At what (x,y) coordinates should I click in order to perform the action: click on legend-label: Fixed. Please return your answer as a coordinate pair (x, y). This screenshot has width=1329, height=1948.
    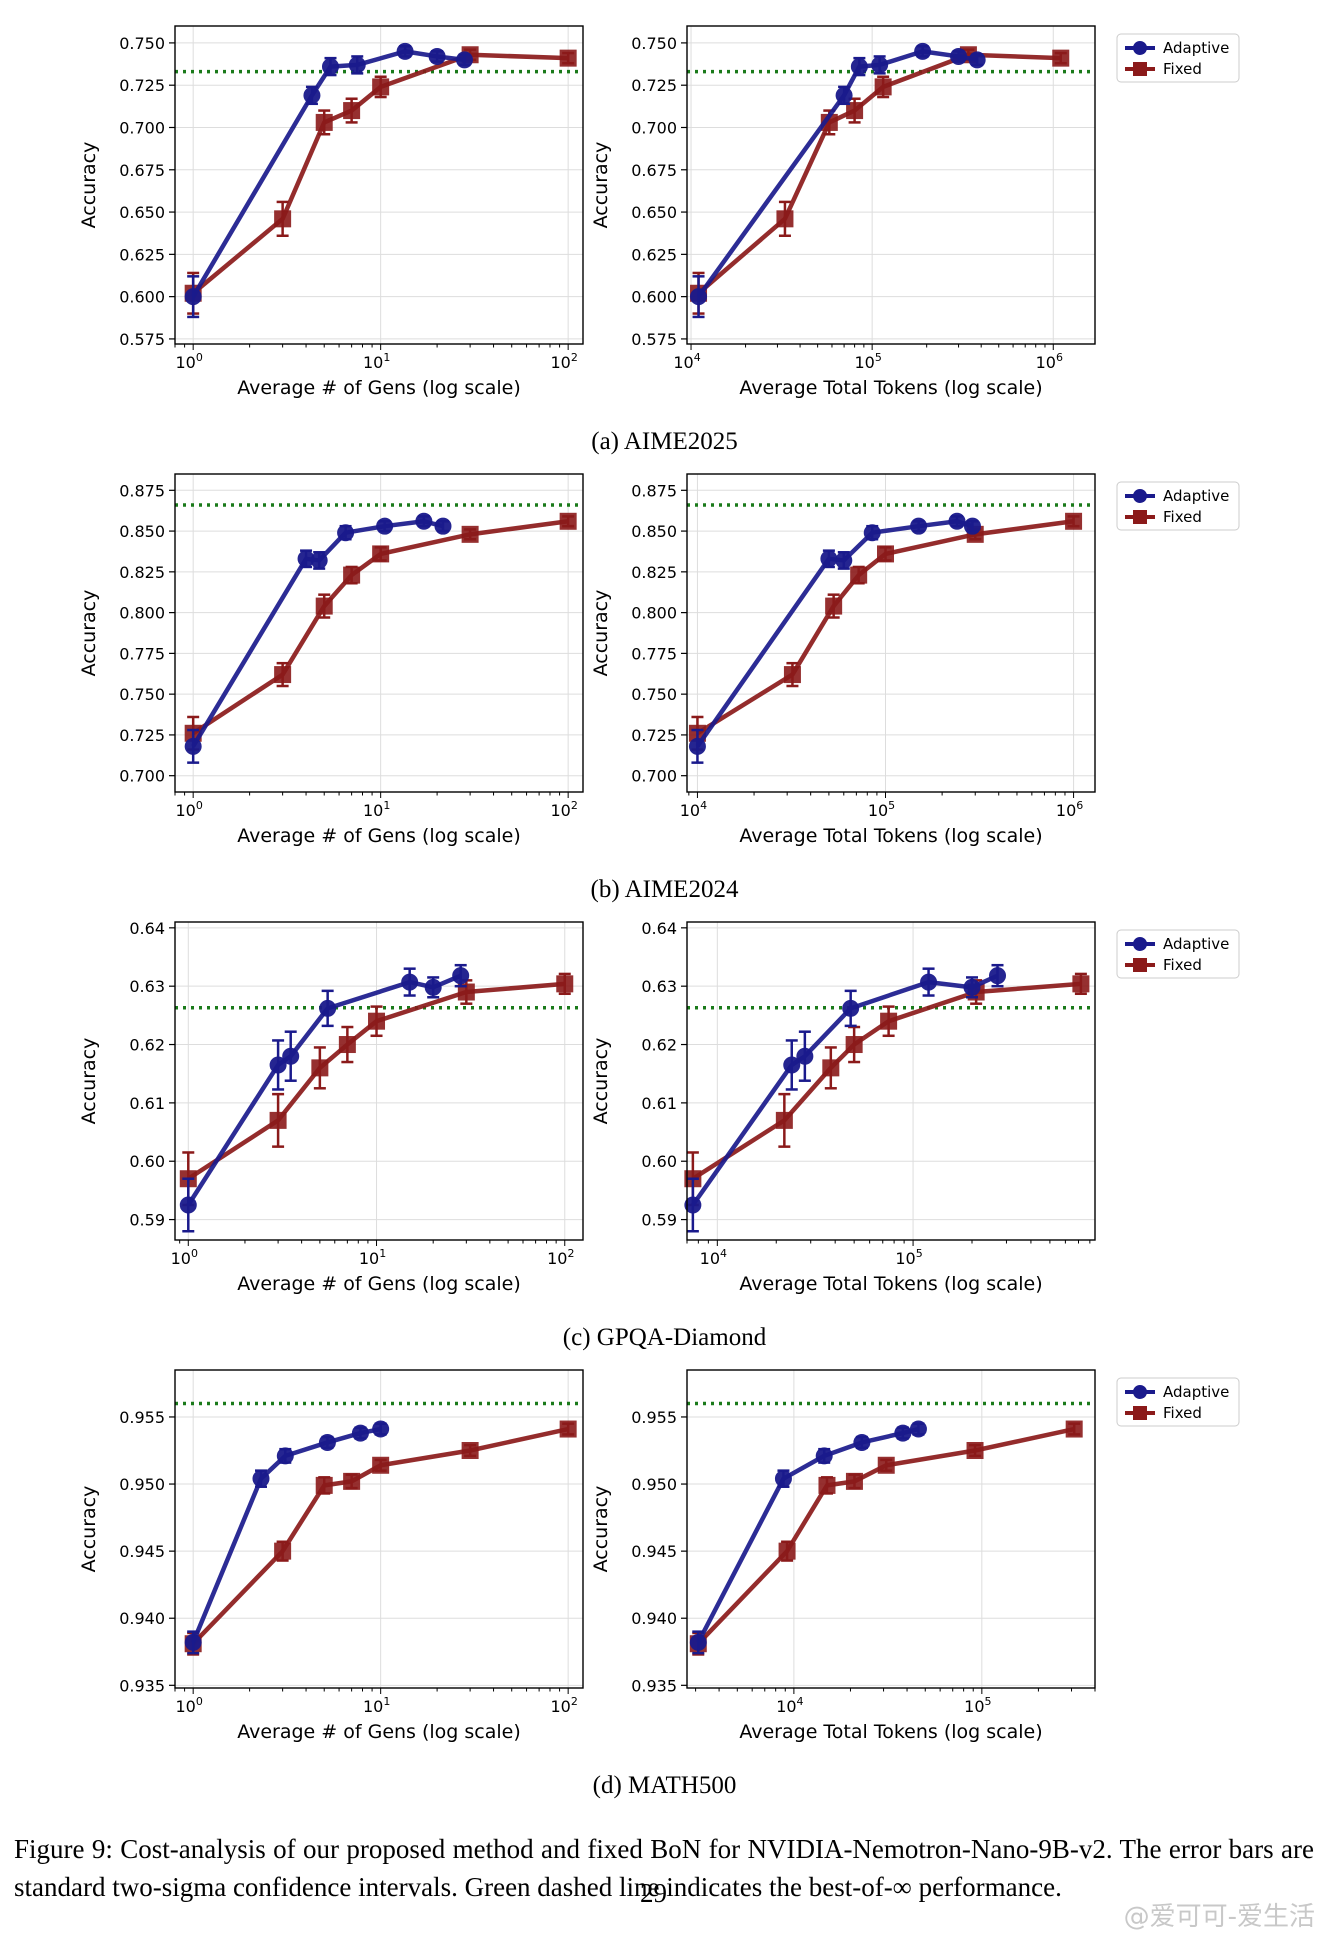
    Looking at the image, I should click on (1182, 69).